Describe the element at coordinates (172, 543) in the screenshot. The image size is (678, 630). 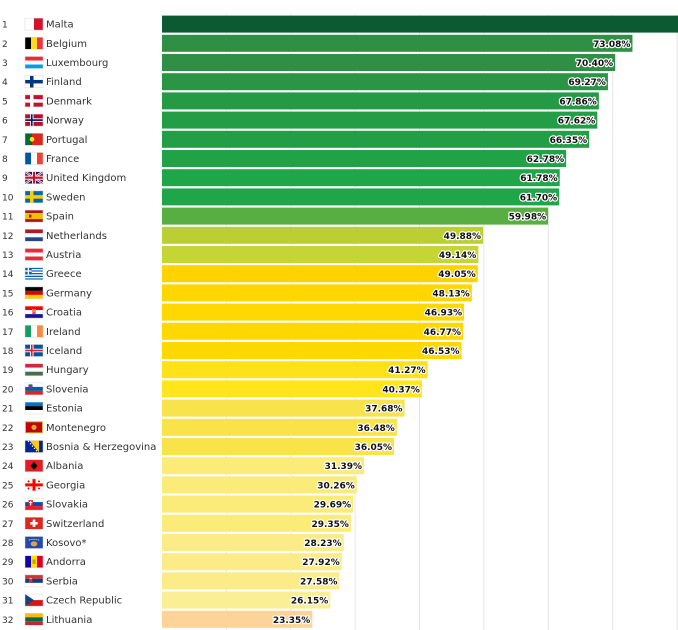
I see `chart-row: 28 Kosovo* 28.23%` at that location.